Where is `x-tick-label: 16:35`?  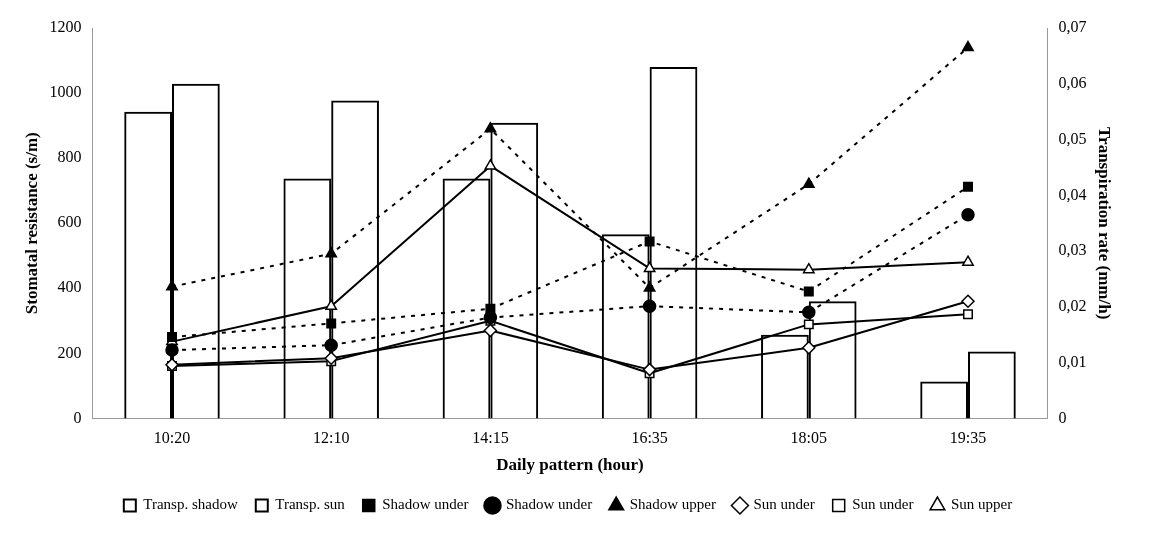
x-tick-label: 16:35 is located at coordinates (649, 438).